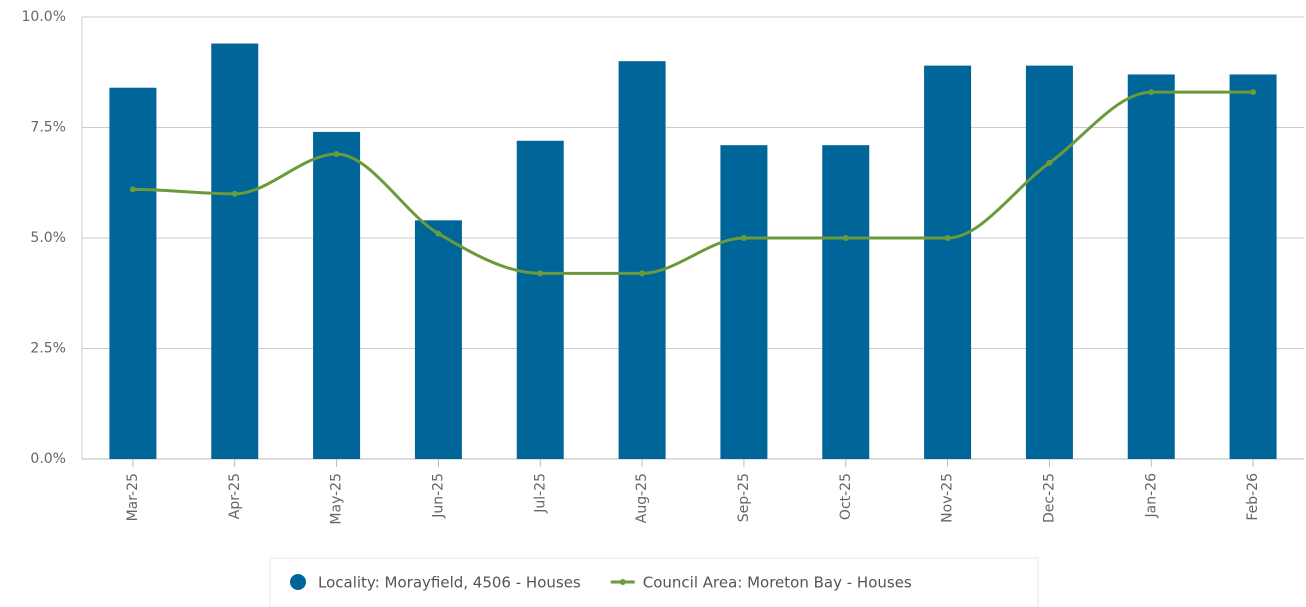  What do you see at coordinates (48, 459) in the screenshot?
I see `y-tick-label: 0.0%` at bounding box center [48, 459].